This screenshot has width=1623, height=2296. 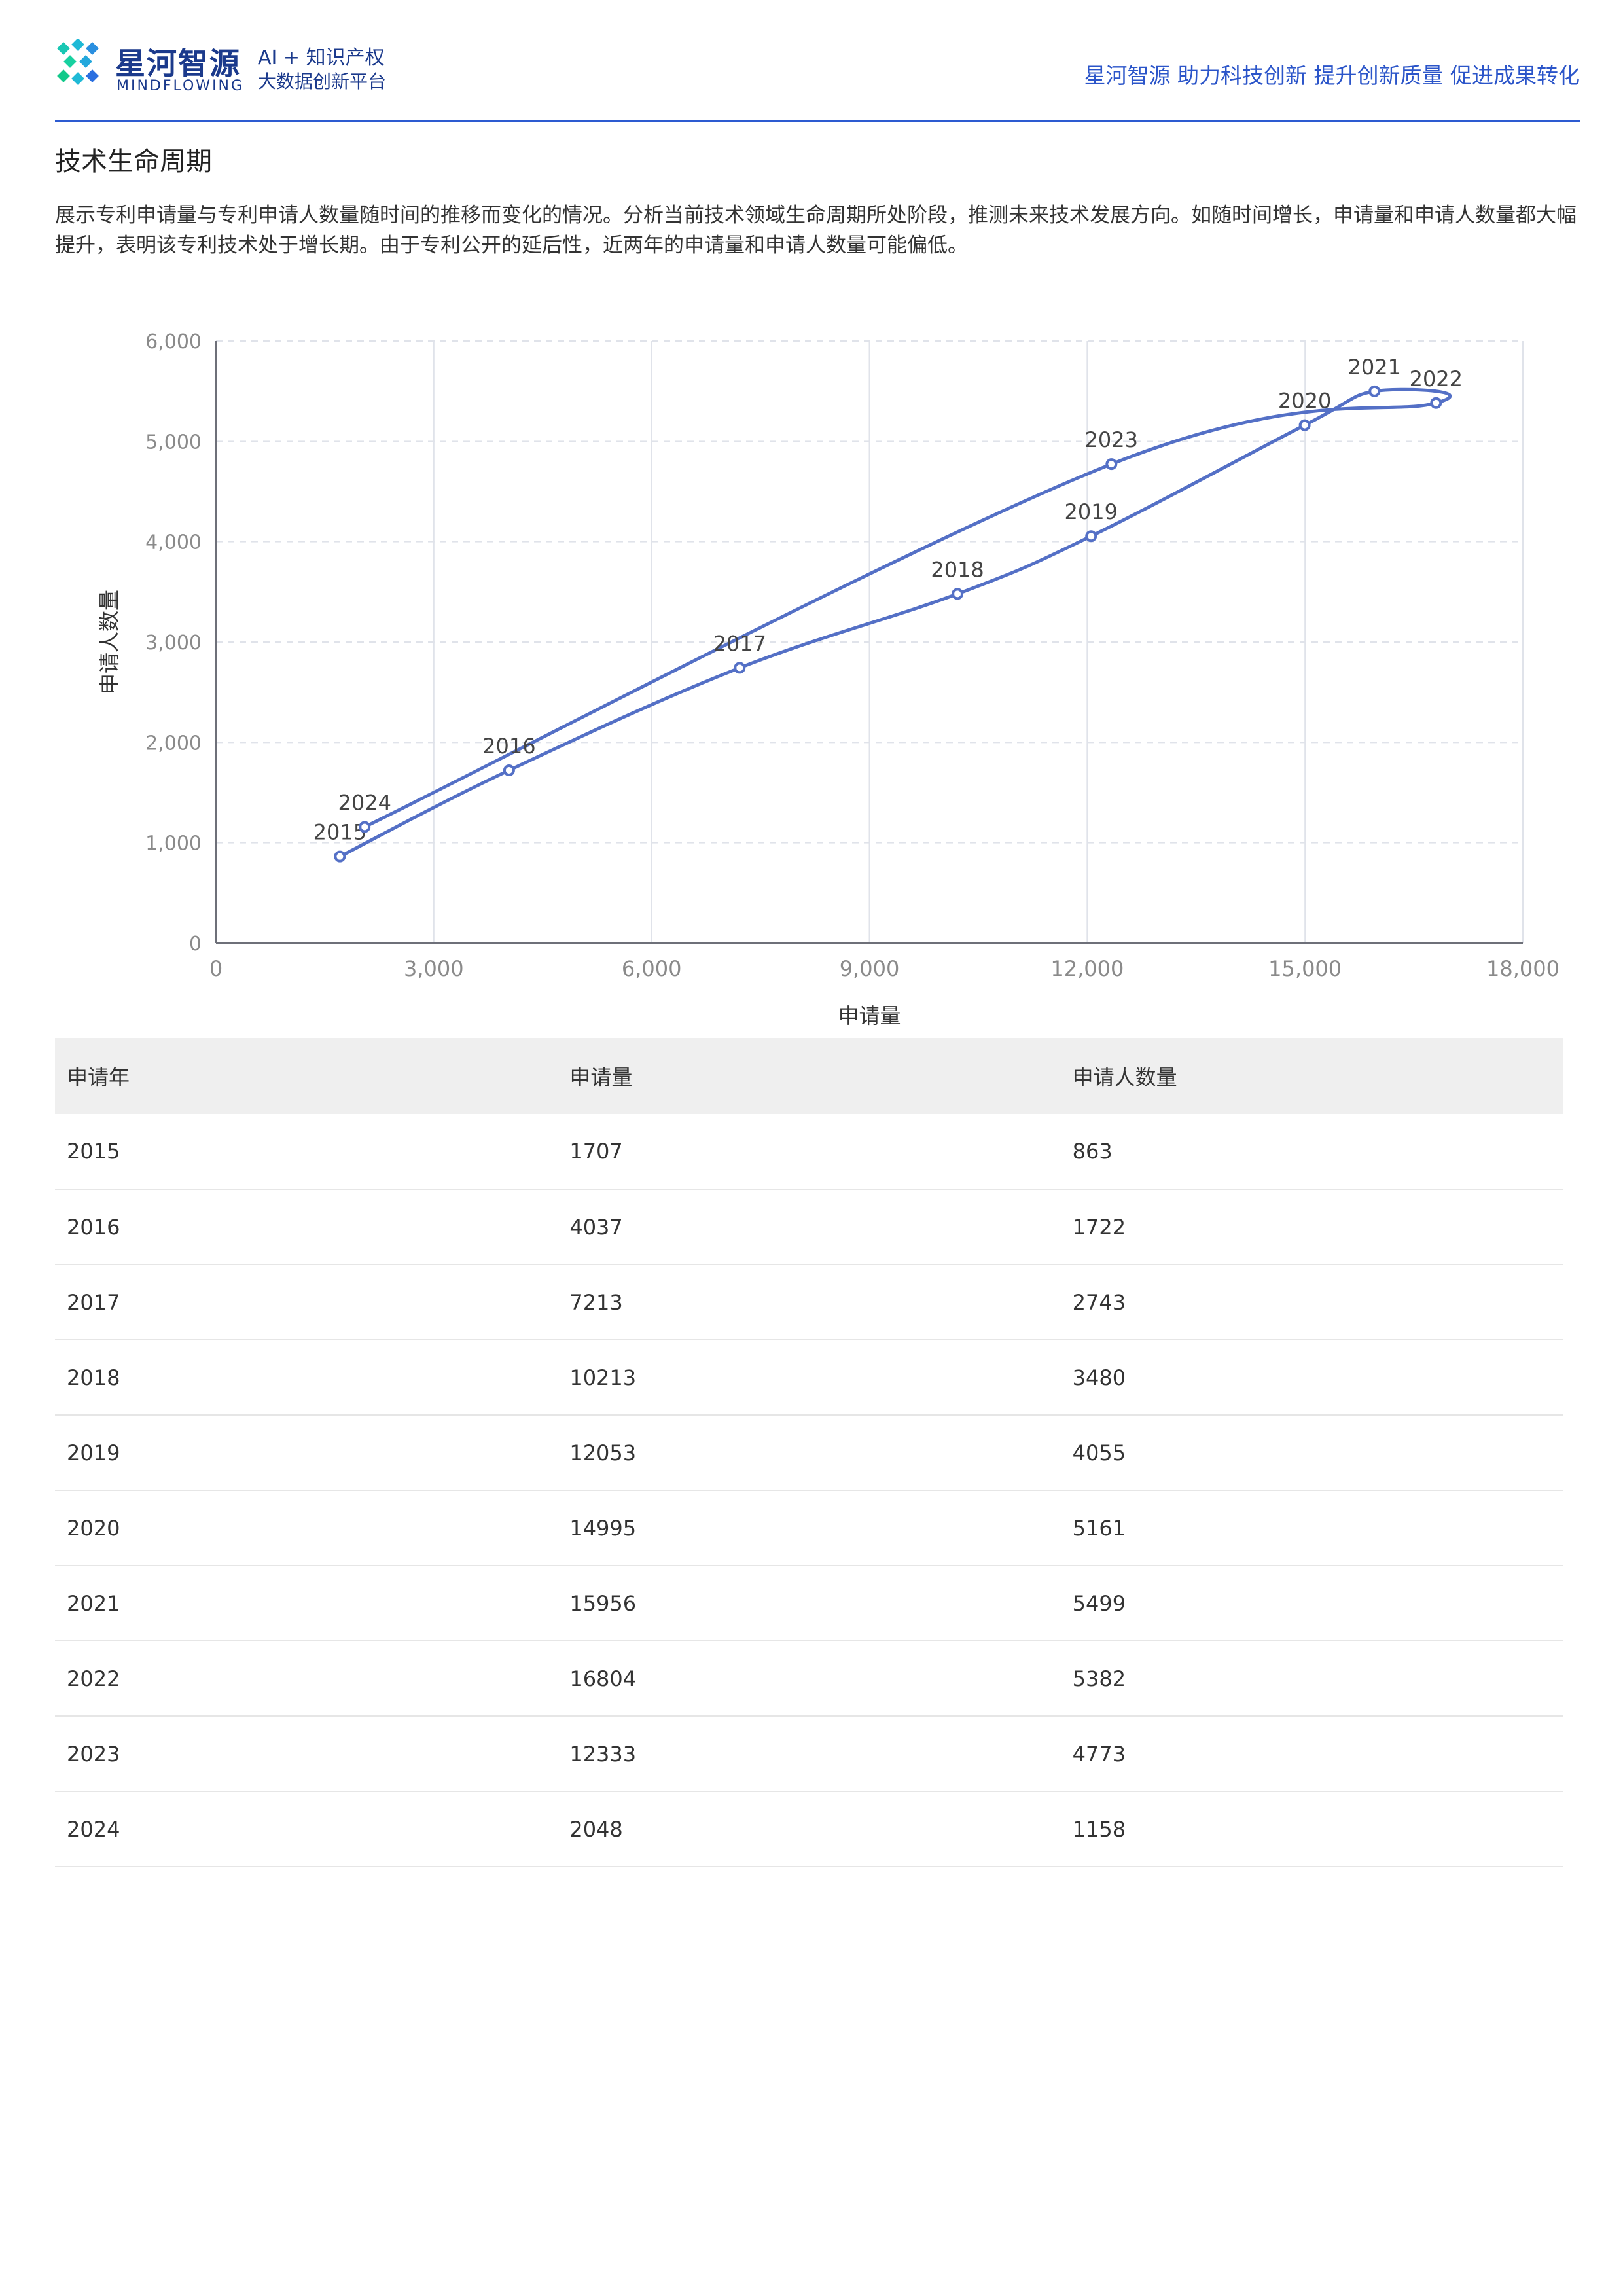 What do you see at coordinates (94, 1829) in the screenshot?
I see `cell-year: 2024` at bounding box center [94, 1829].